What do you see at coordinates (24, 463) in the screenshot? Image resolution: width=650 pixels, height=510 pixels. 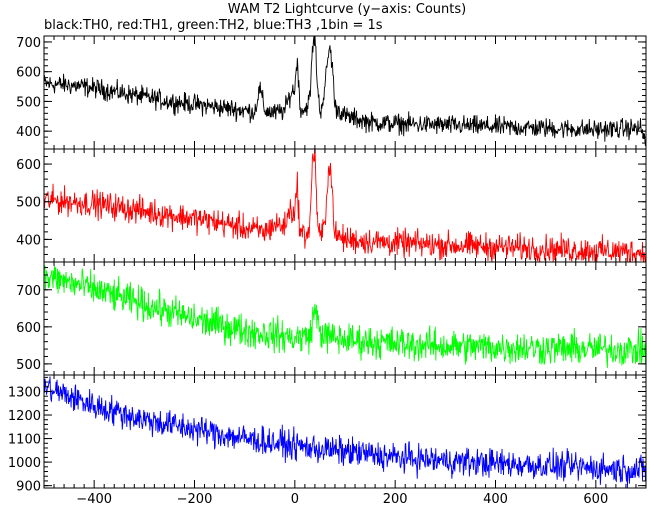 I see `y-tick-label: 1000` at bounding box center [24, 463].